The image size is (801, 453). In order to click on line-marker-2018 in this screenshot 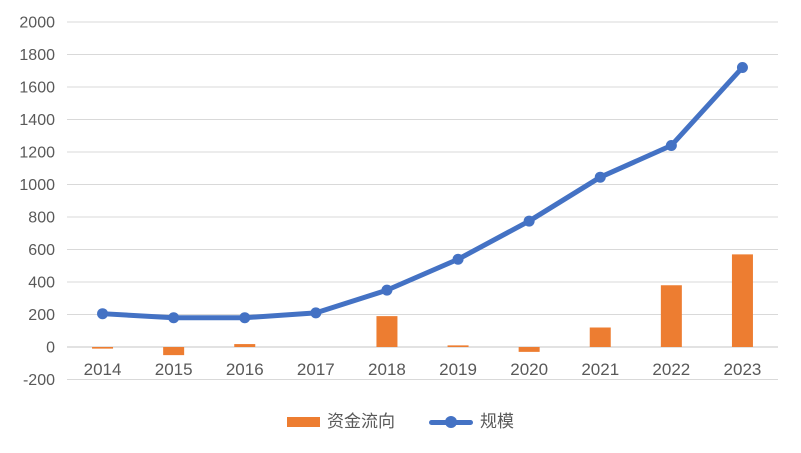, I will do `click(387, 290)`.